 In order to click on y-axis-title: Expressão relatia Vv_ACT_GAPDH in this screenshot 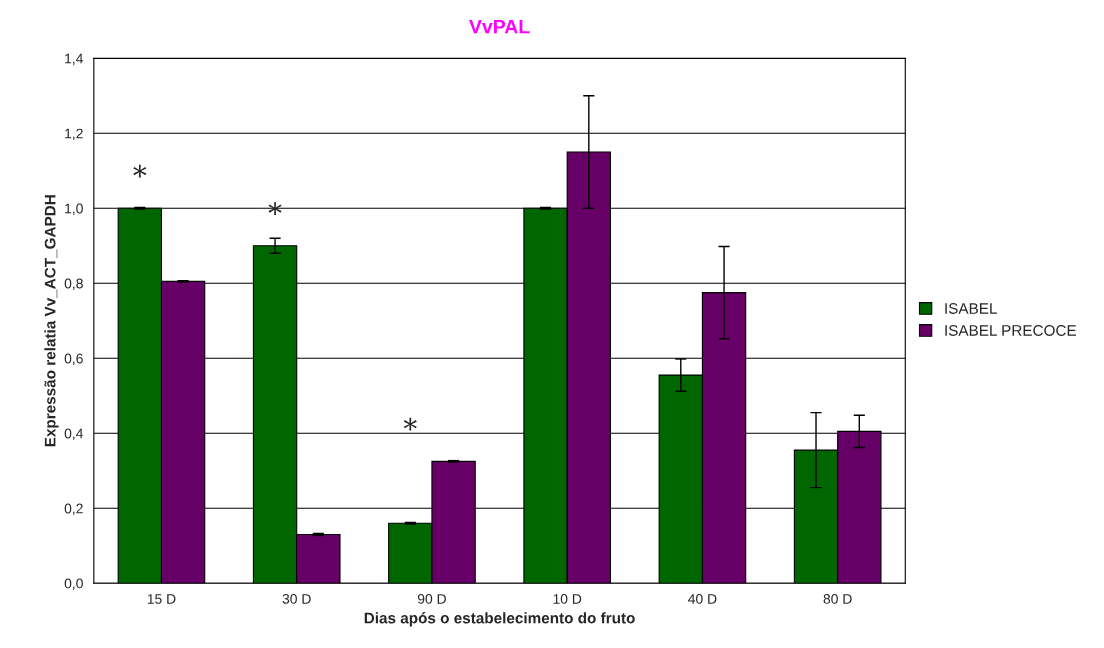, I will do `click(51, 321)`.